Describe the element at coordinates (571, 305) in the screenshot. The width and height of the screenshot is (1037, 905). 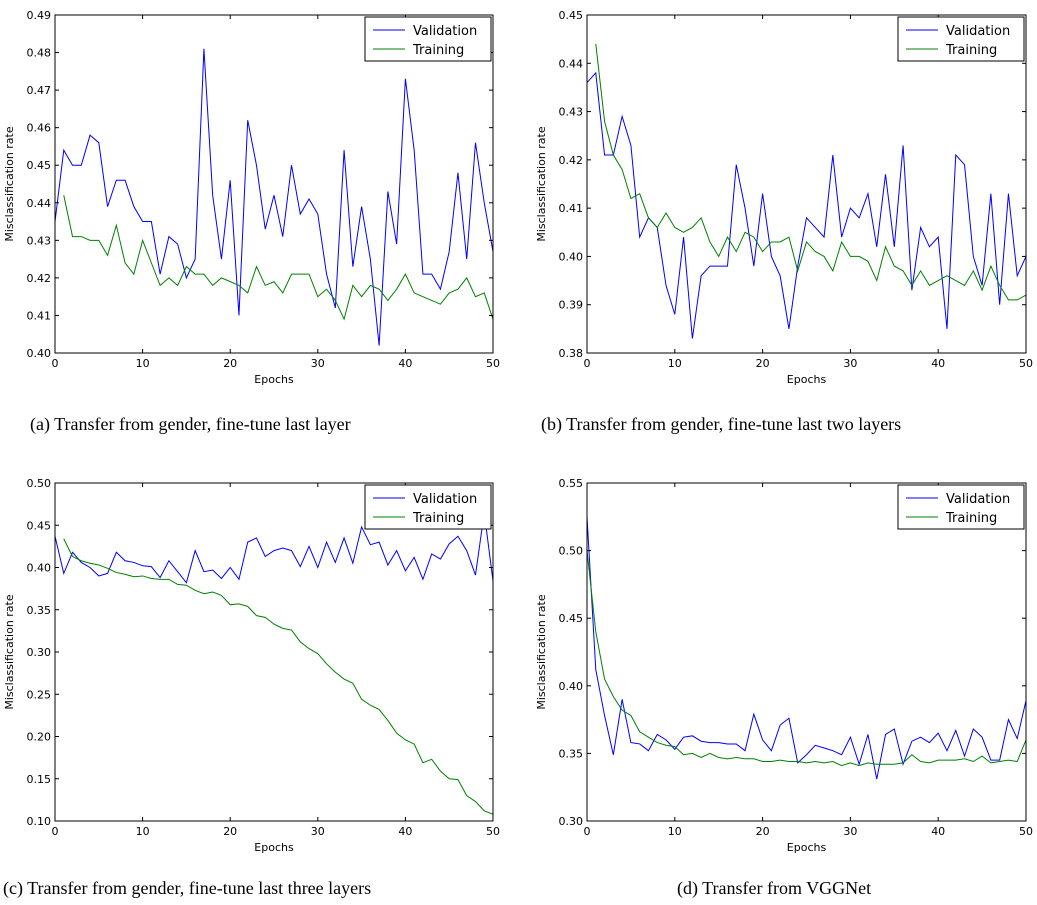
I see `y-tick-label: 0.39` at that location.